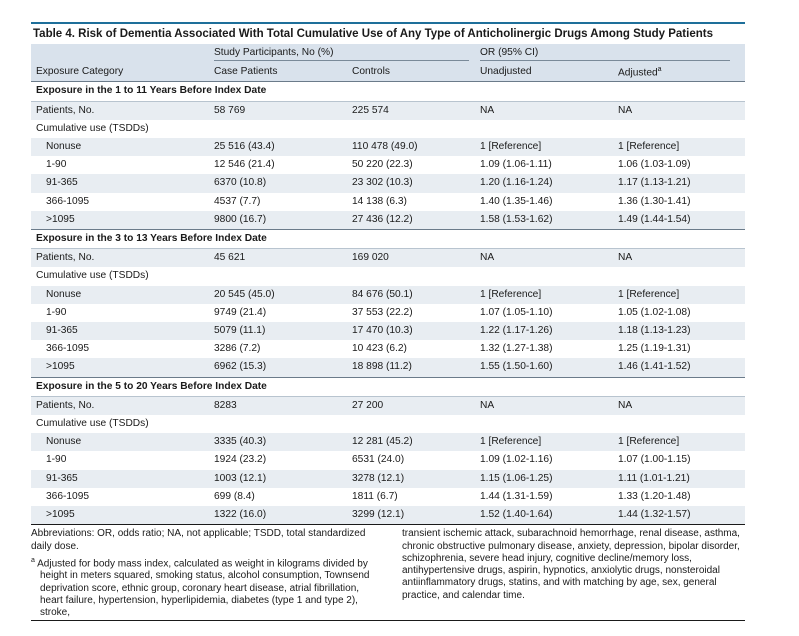 This screenshot has height=636, width=799. Describe the element at coordinates (278, 147) in the screenshot. I see `table-cell: 25 516 (43.4)` at that location.